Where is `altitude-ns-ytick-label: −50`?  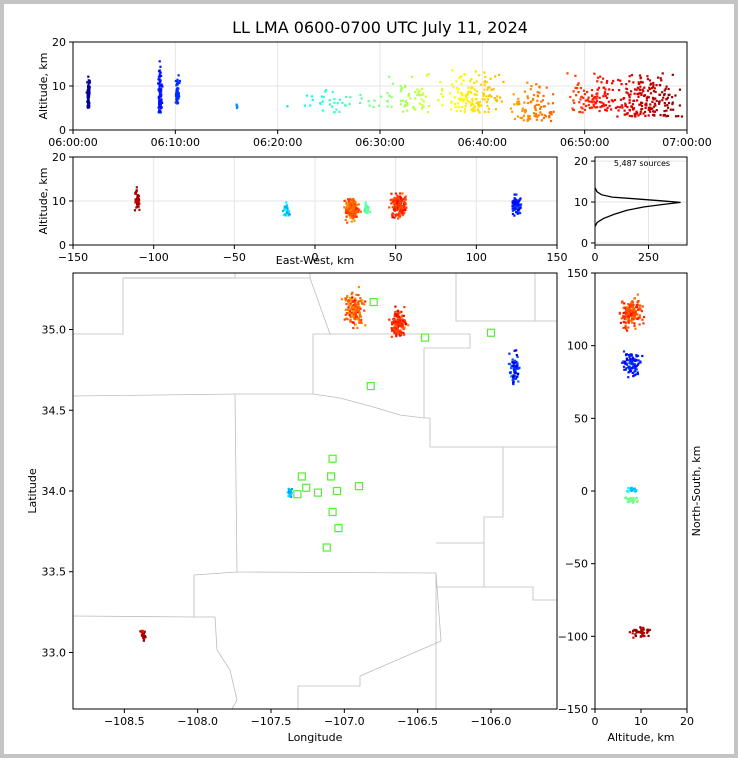
altitude-ns-ytick-label: −50 is located at coordinates (576, 564).